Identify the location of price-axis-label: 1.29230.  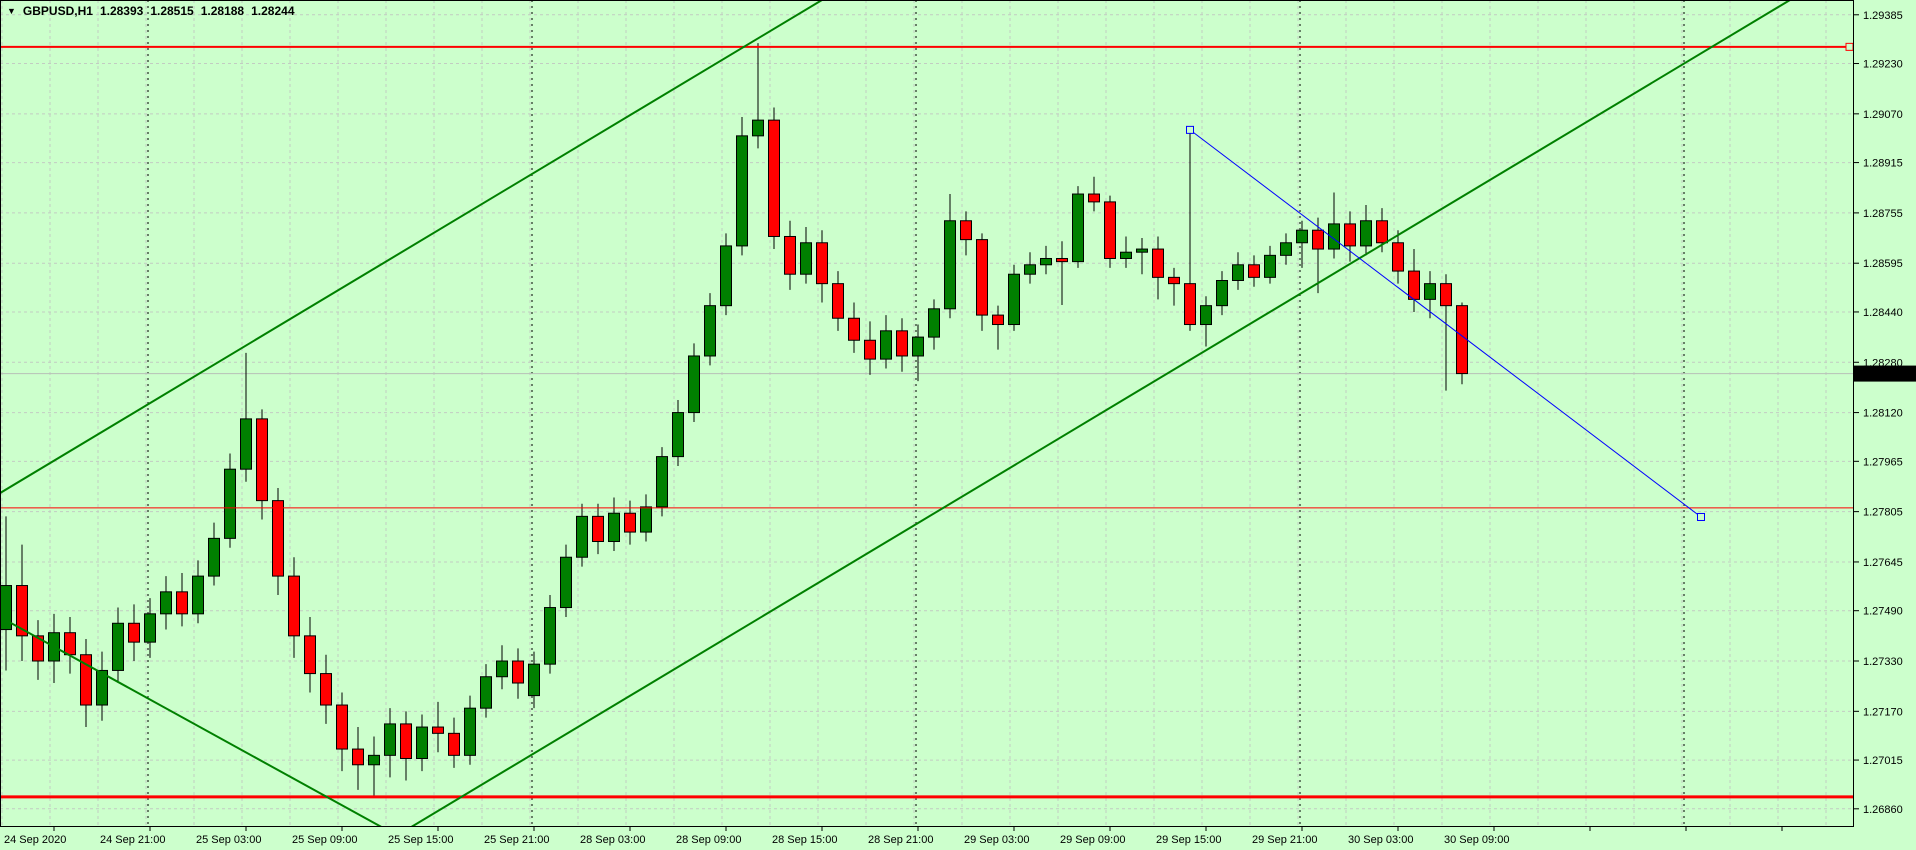
(1883, 65).